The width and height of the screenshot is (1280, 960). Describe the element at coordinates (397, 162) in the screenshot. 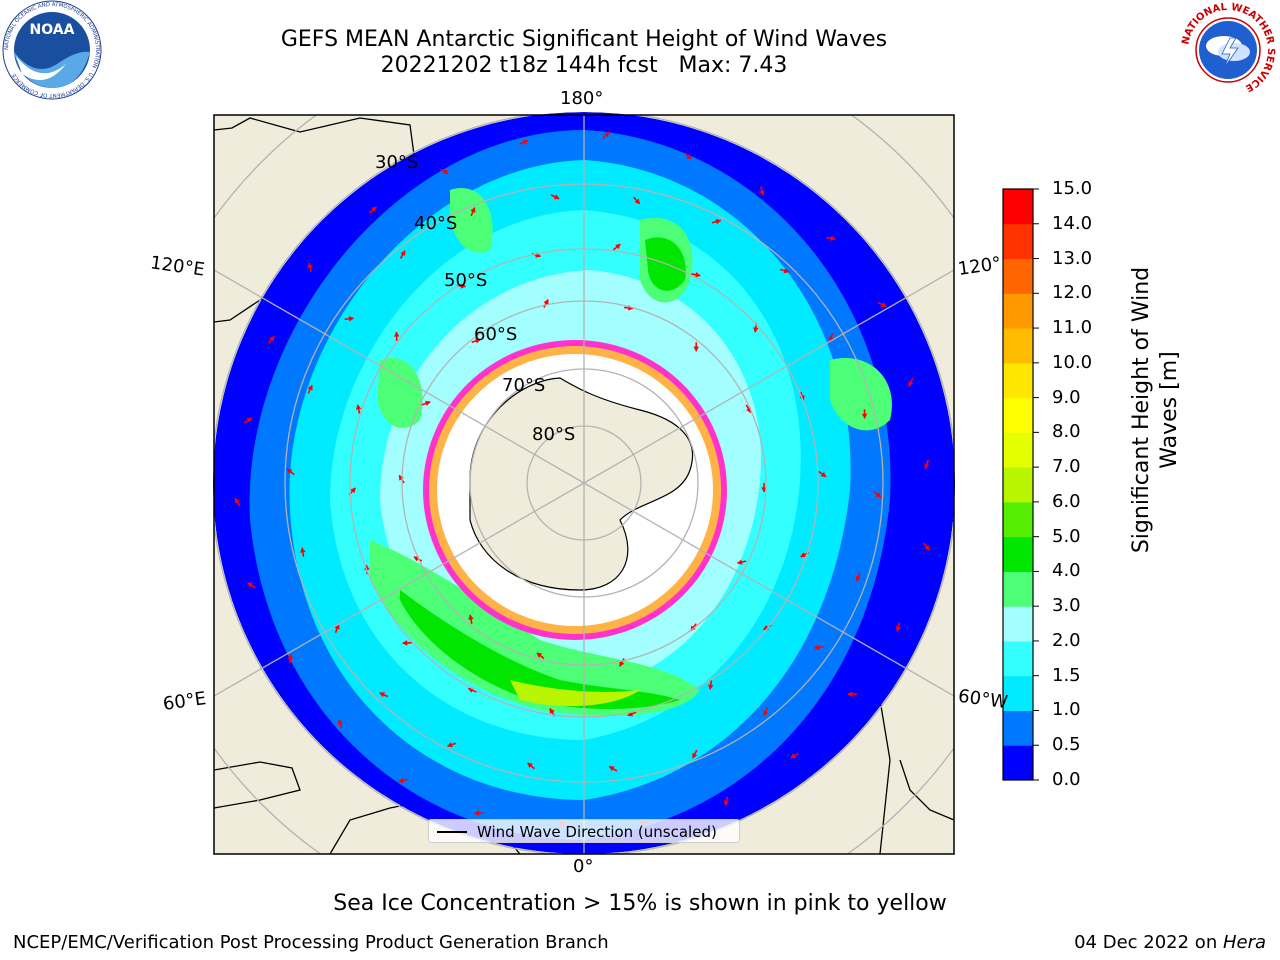

I see `lat-label-30s: 30°S` at that location.